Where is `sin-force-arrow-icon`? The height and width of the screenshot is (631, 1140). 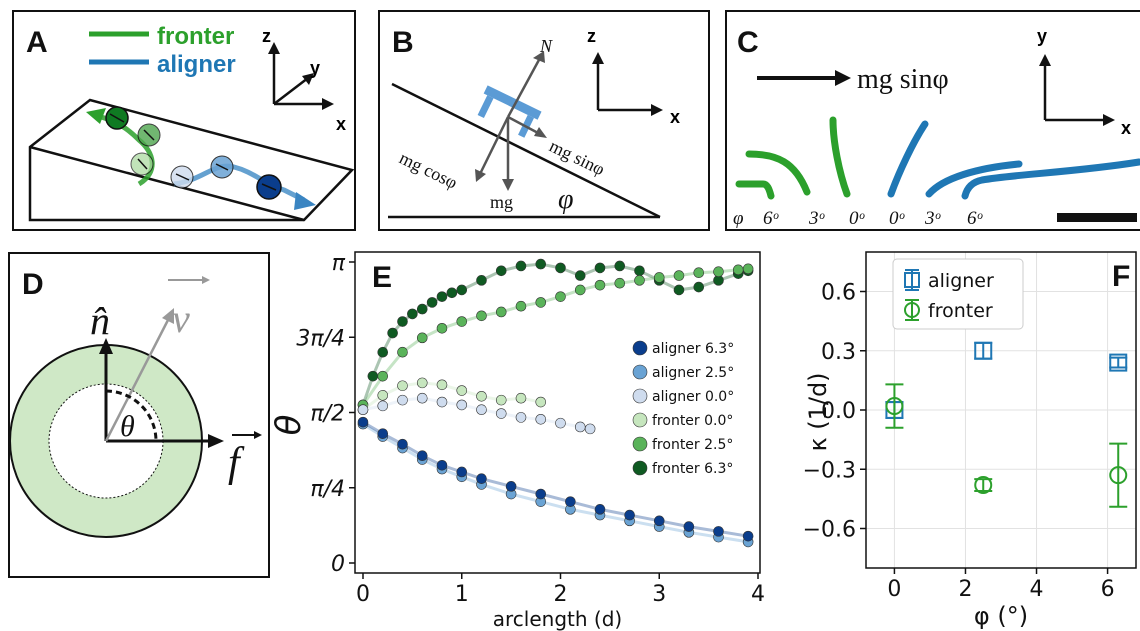
sin-force-arrow-icon is located at coordinates (540, 132).